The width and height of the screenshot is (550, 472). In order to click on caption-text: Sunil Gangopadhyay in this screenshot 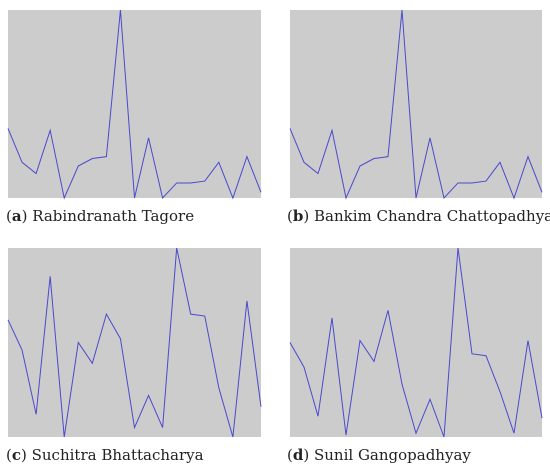, I will do `click(392, 455)`.